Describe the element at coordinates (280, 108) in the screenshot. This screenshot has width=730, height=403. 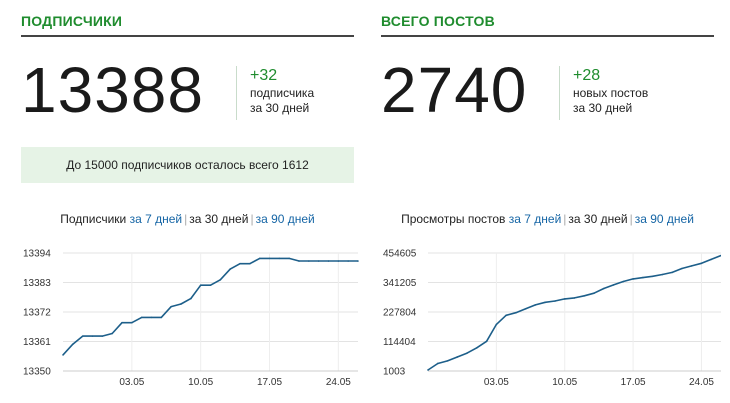
I see `subscribers-delta-caption-2: за 30 дней` at that location.